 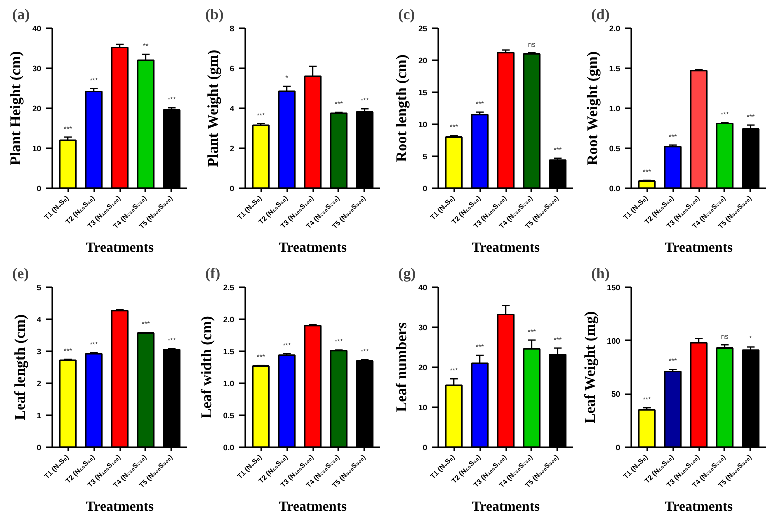 I want to click on y-tick-label: 50, so click(x=617, y=395).